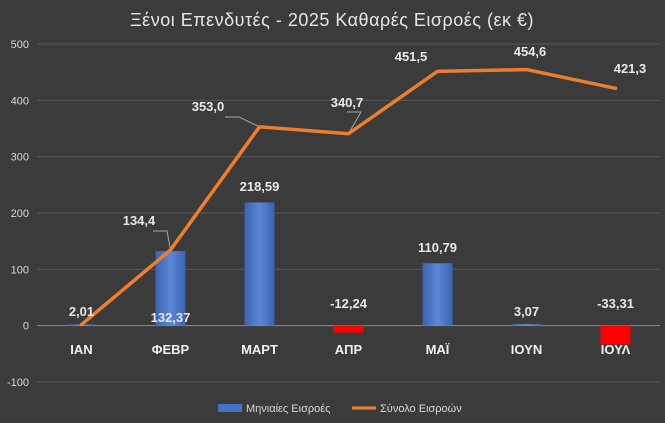  Describe the element at coordinates (421, 409) in the screenshot. I see `legend-label-line: Σύνολο Εισροών` at that location.